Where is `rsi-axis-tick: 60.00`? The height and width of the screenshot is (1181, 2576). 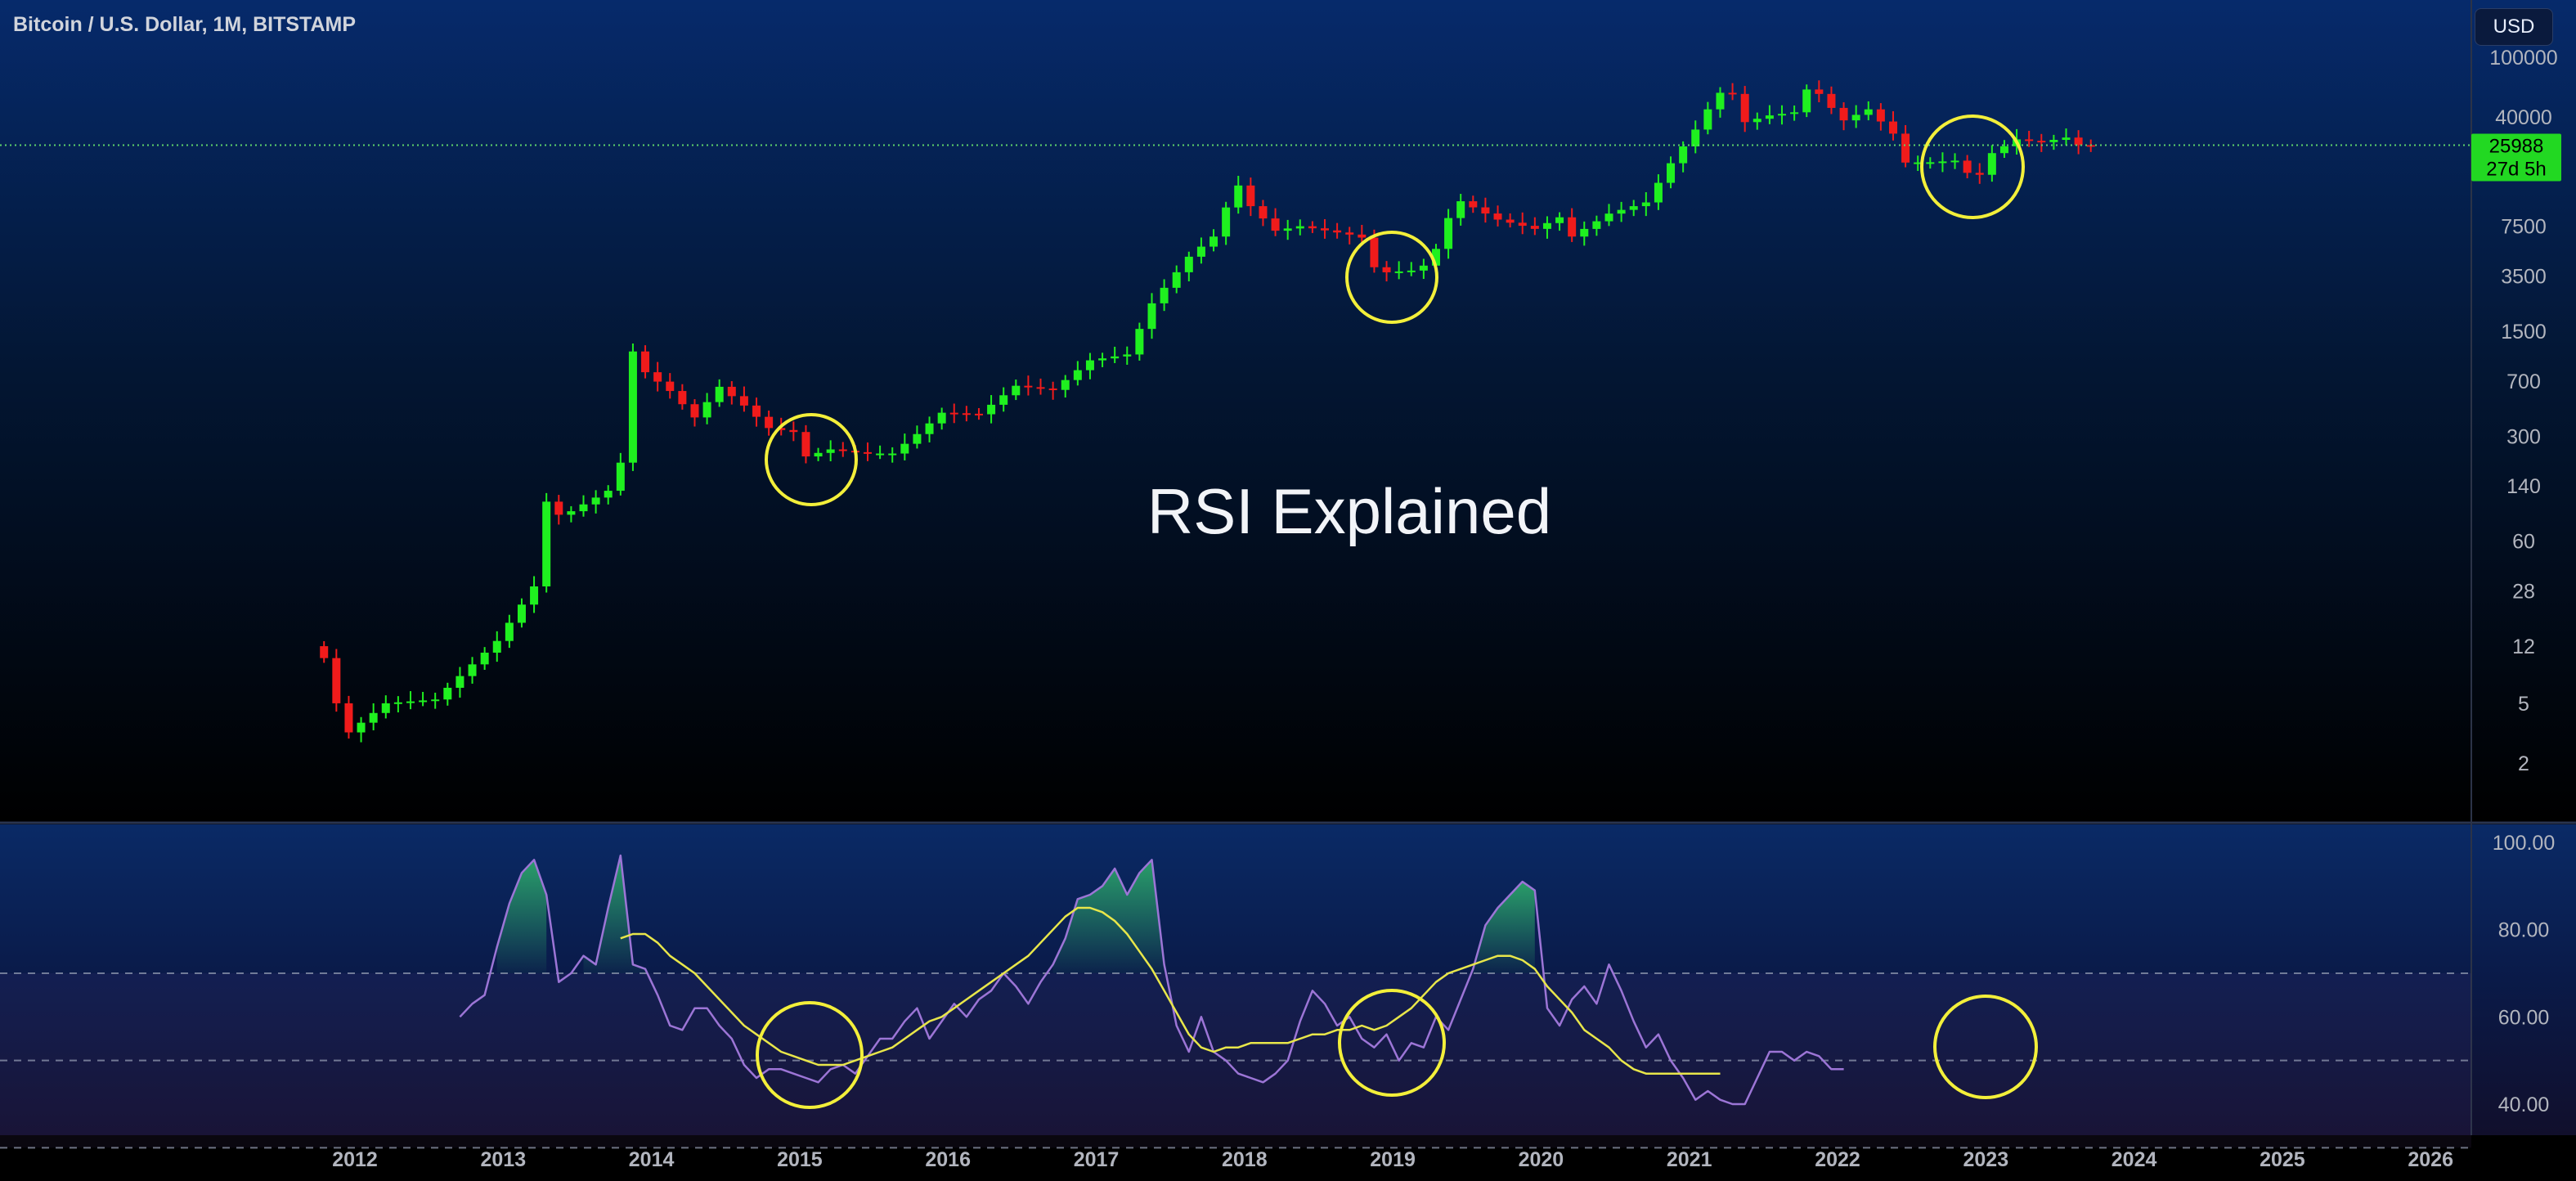
rsi-axis-tick: 60.00 is located at coordinates (2524, 1018).